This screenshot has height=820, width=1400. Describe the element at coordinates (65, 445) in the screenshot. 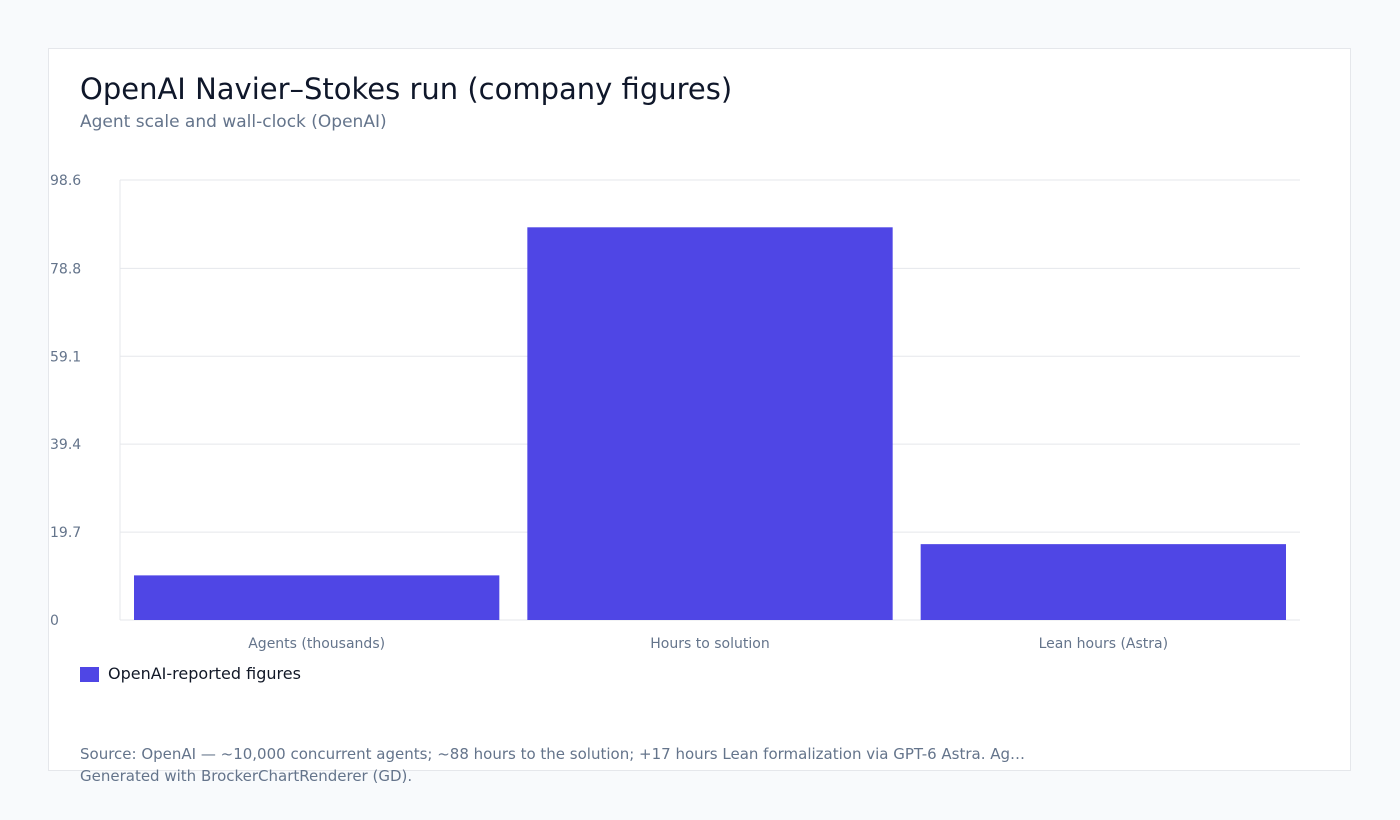

I see `y-tick-label: 39.4` at that location.